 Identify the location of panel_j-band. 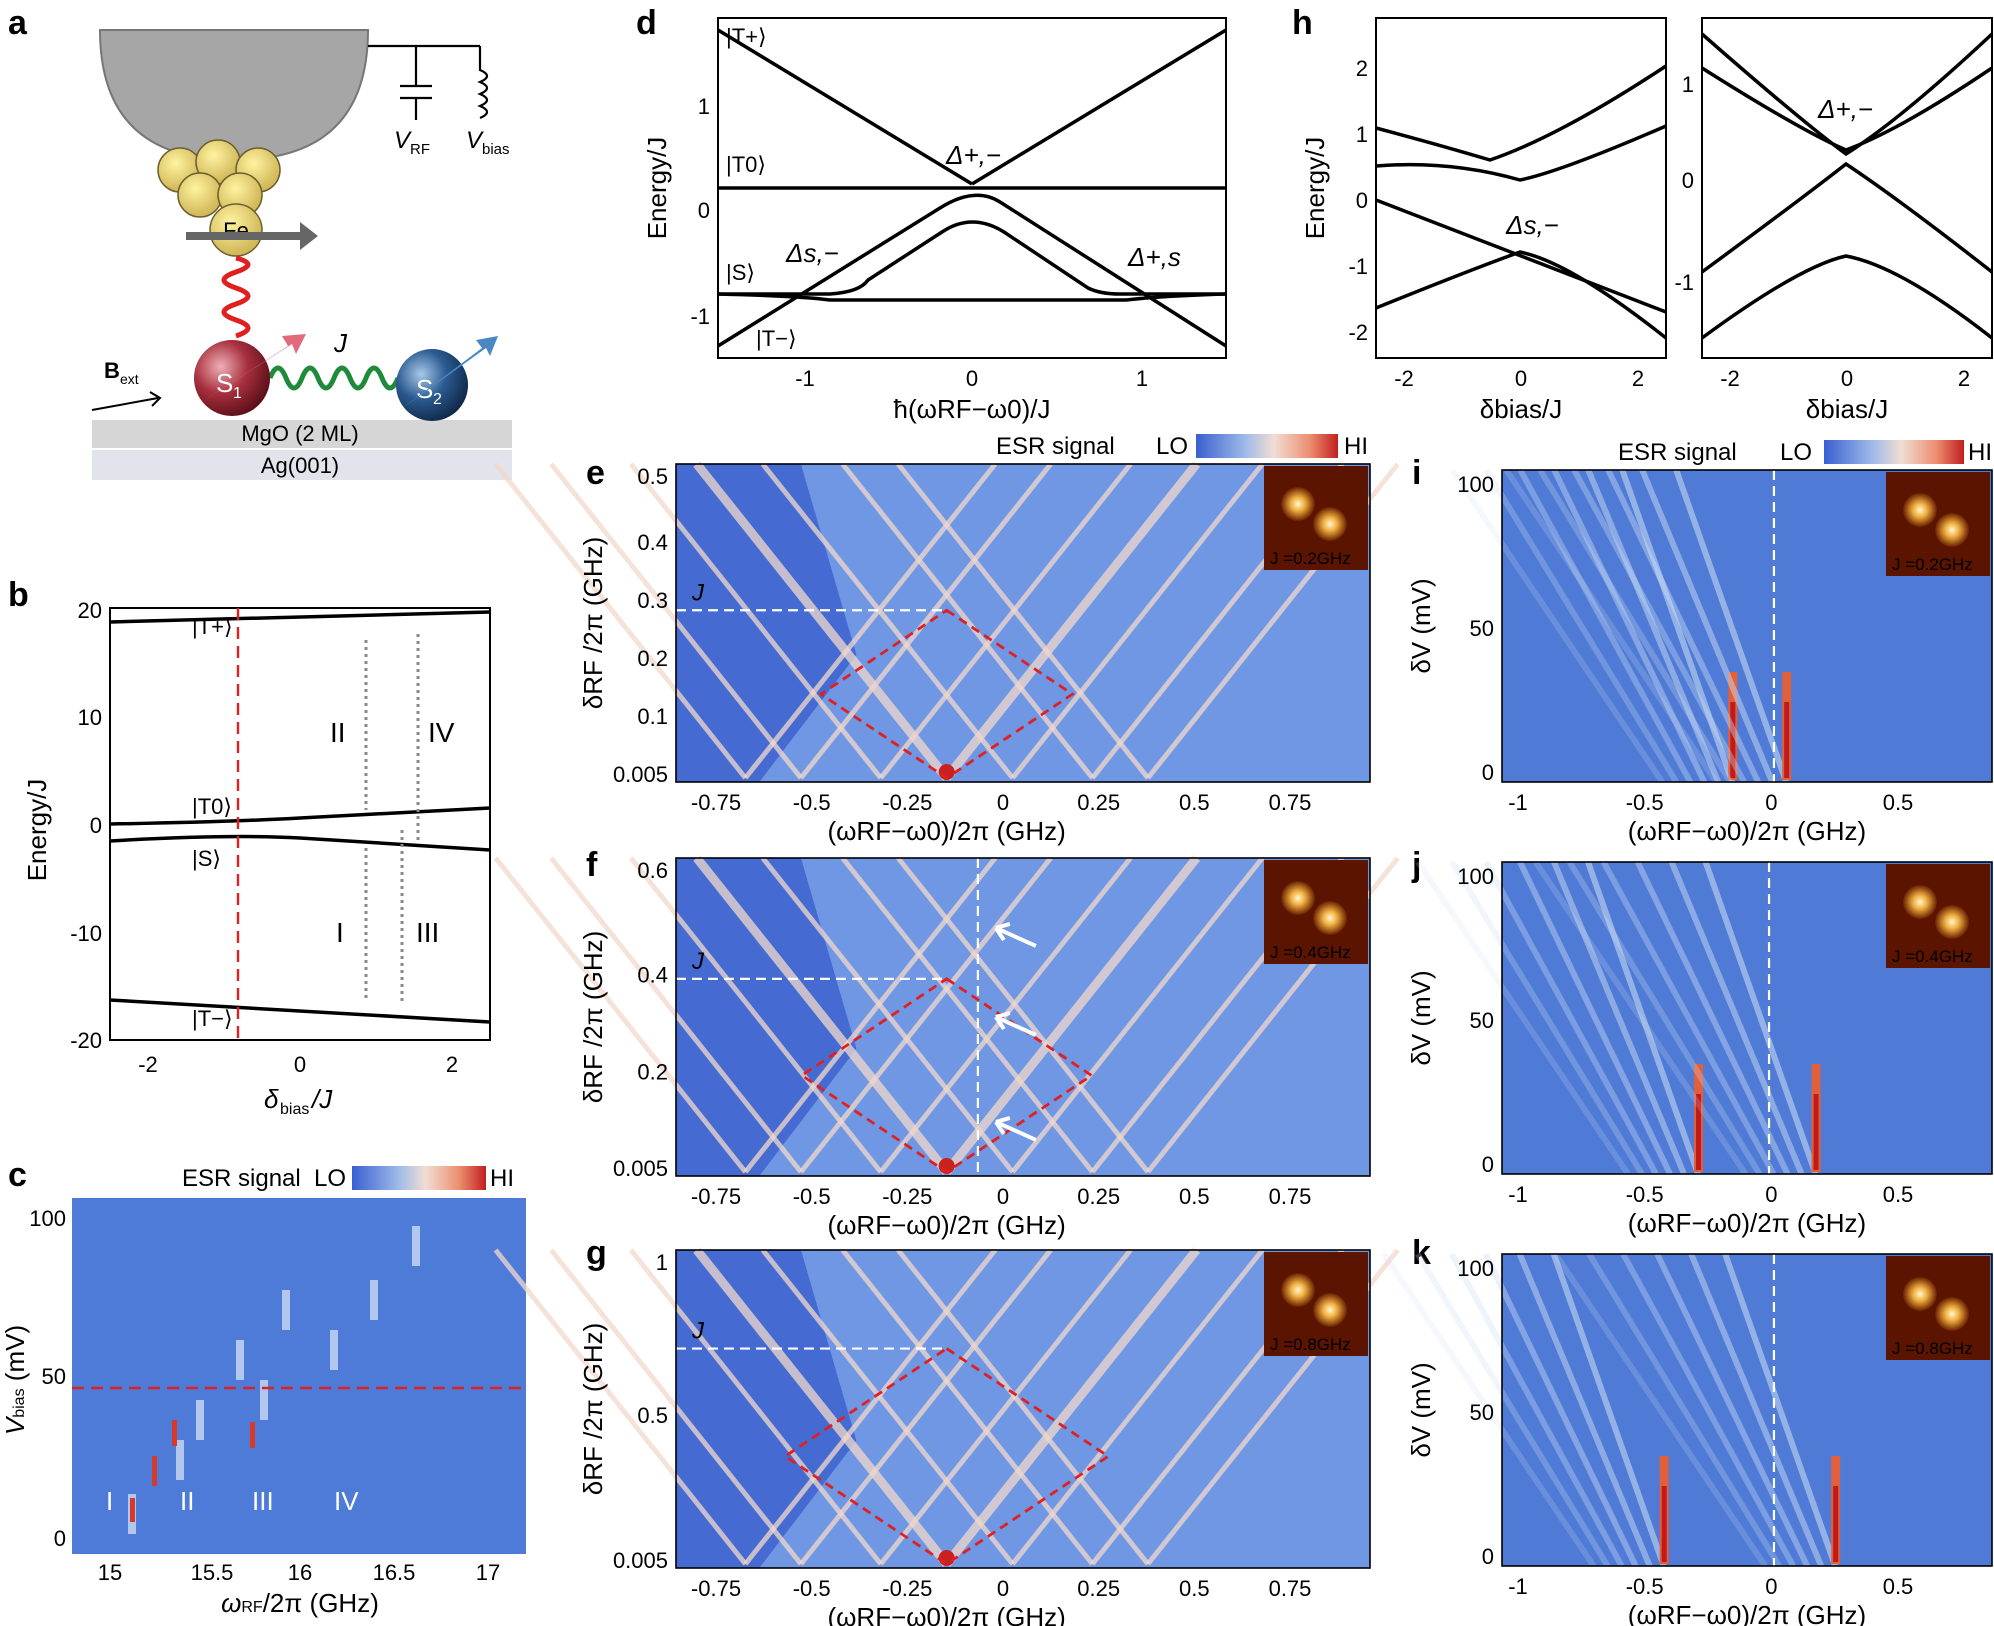
(1523, 1018).